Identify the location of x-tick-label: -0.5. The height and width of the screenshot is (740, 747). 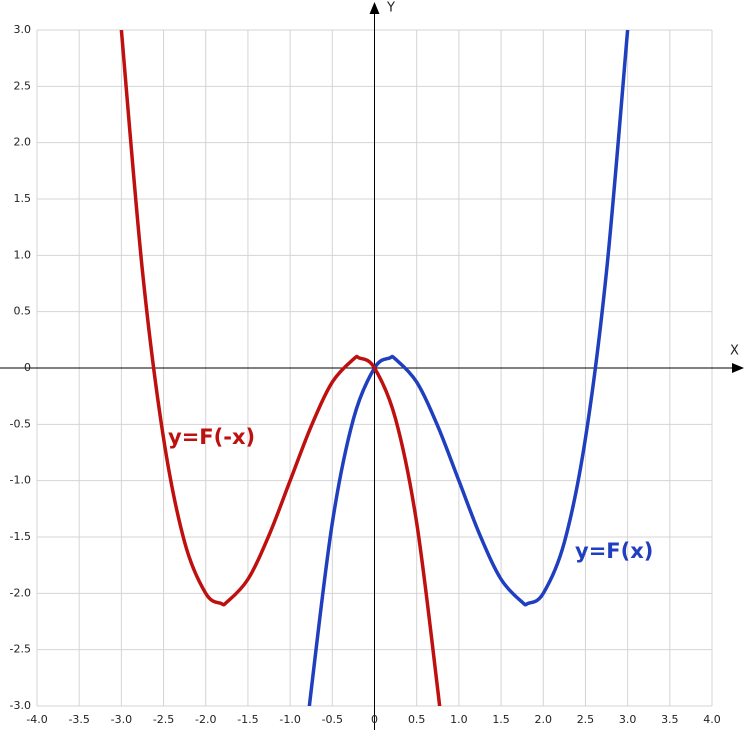
(332, 719).